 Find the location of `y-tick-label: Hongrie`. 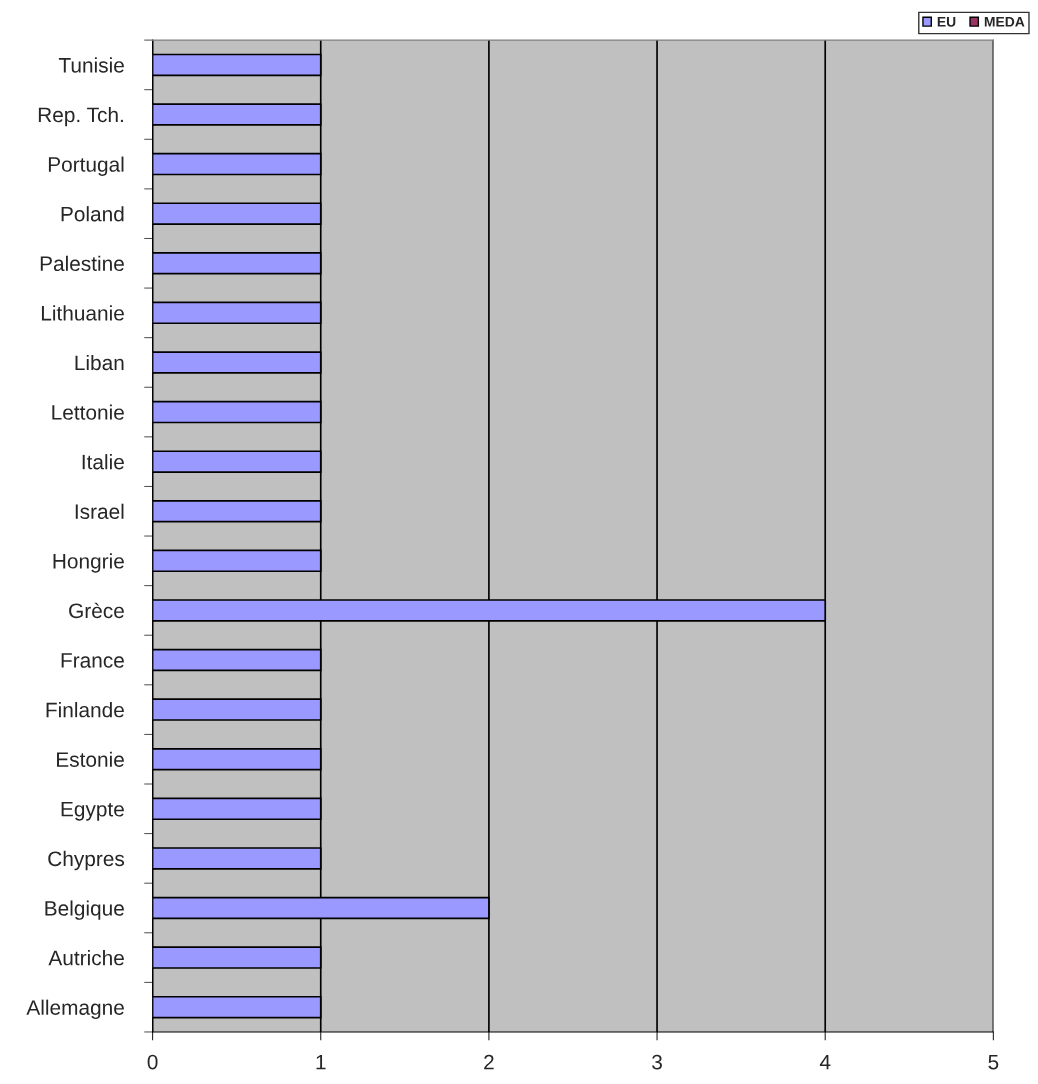

y-tick-label: Hongrie is located at coordinates (88, 563).